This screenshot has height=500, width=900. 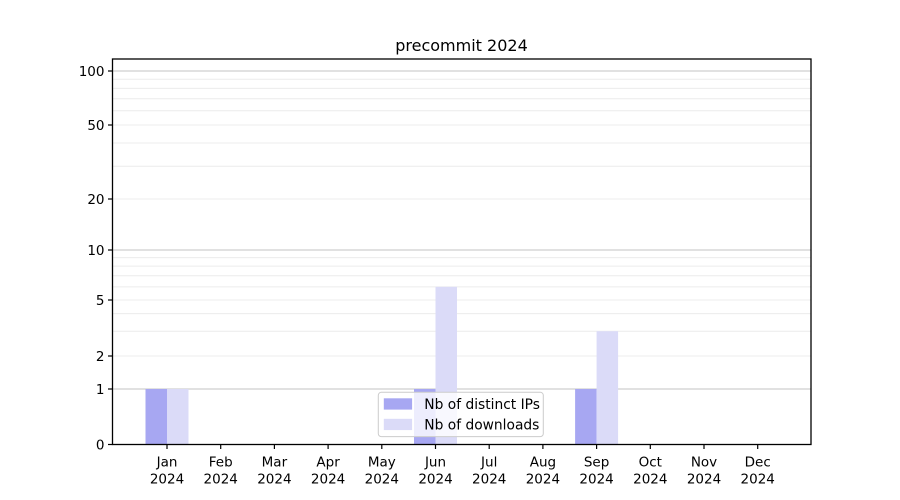 What do you see at coordinates (221, 463) in the screenshot?
I see `x-tick-label-month: Feb` at bounding box center [221, 463].